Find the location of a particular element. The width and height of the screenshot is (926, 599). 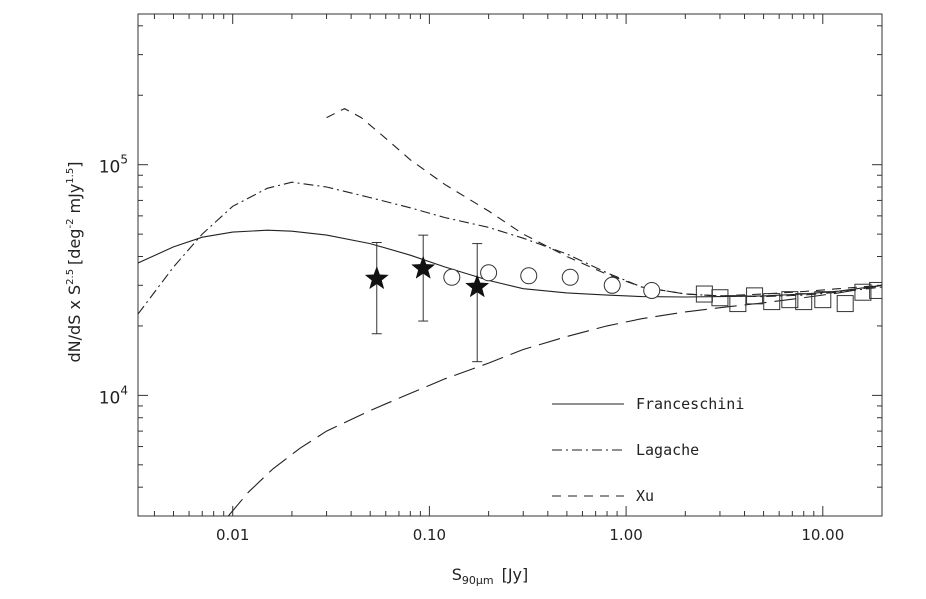

x-tick-label: 1.00 is located at coordinates (625, 535).